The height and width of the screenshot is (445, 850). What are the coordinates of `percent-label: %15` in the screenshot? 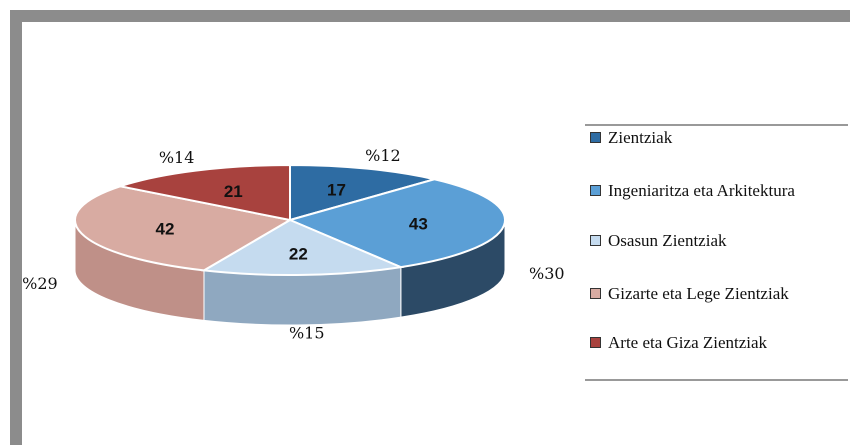 It's located at (307, 332).